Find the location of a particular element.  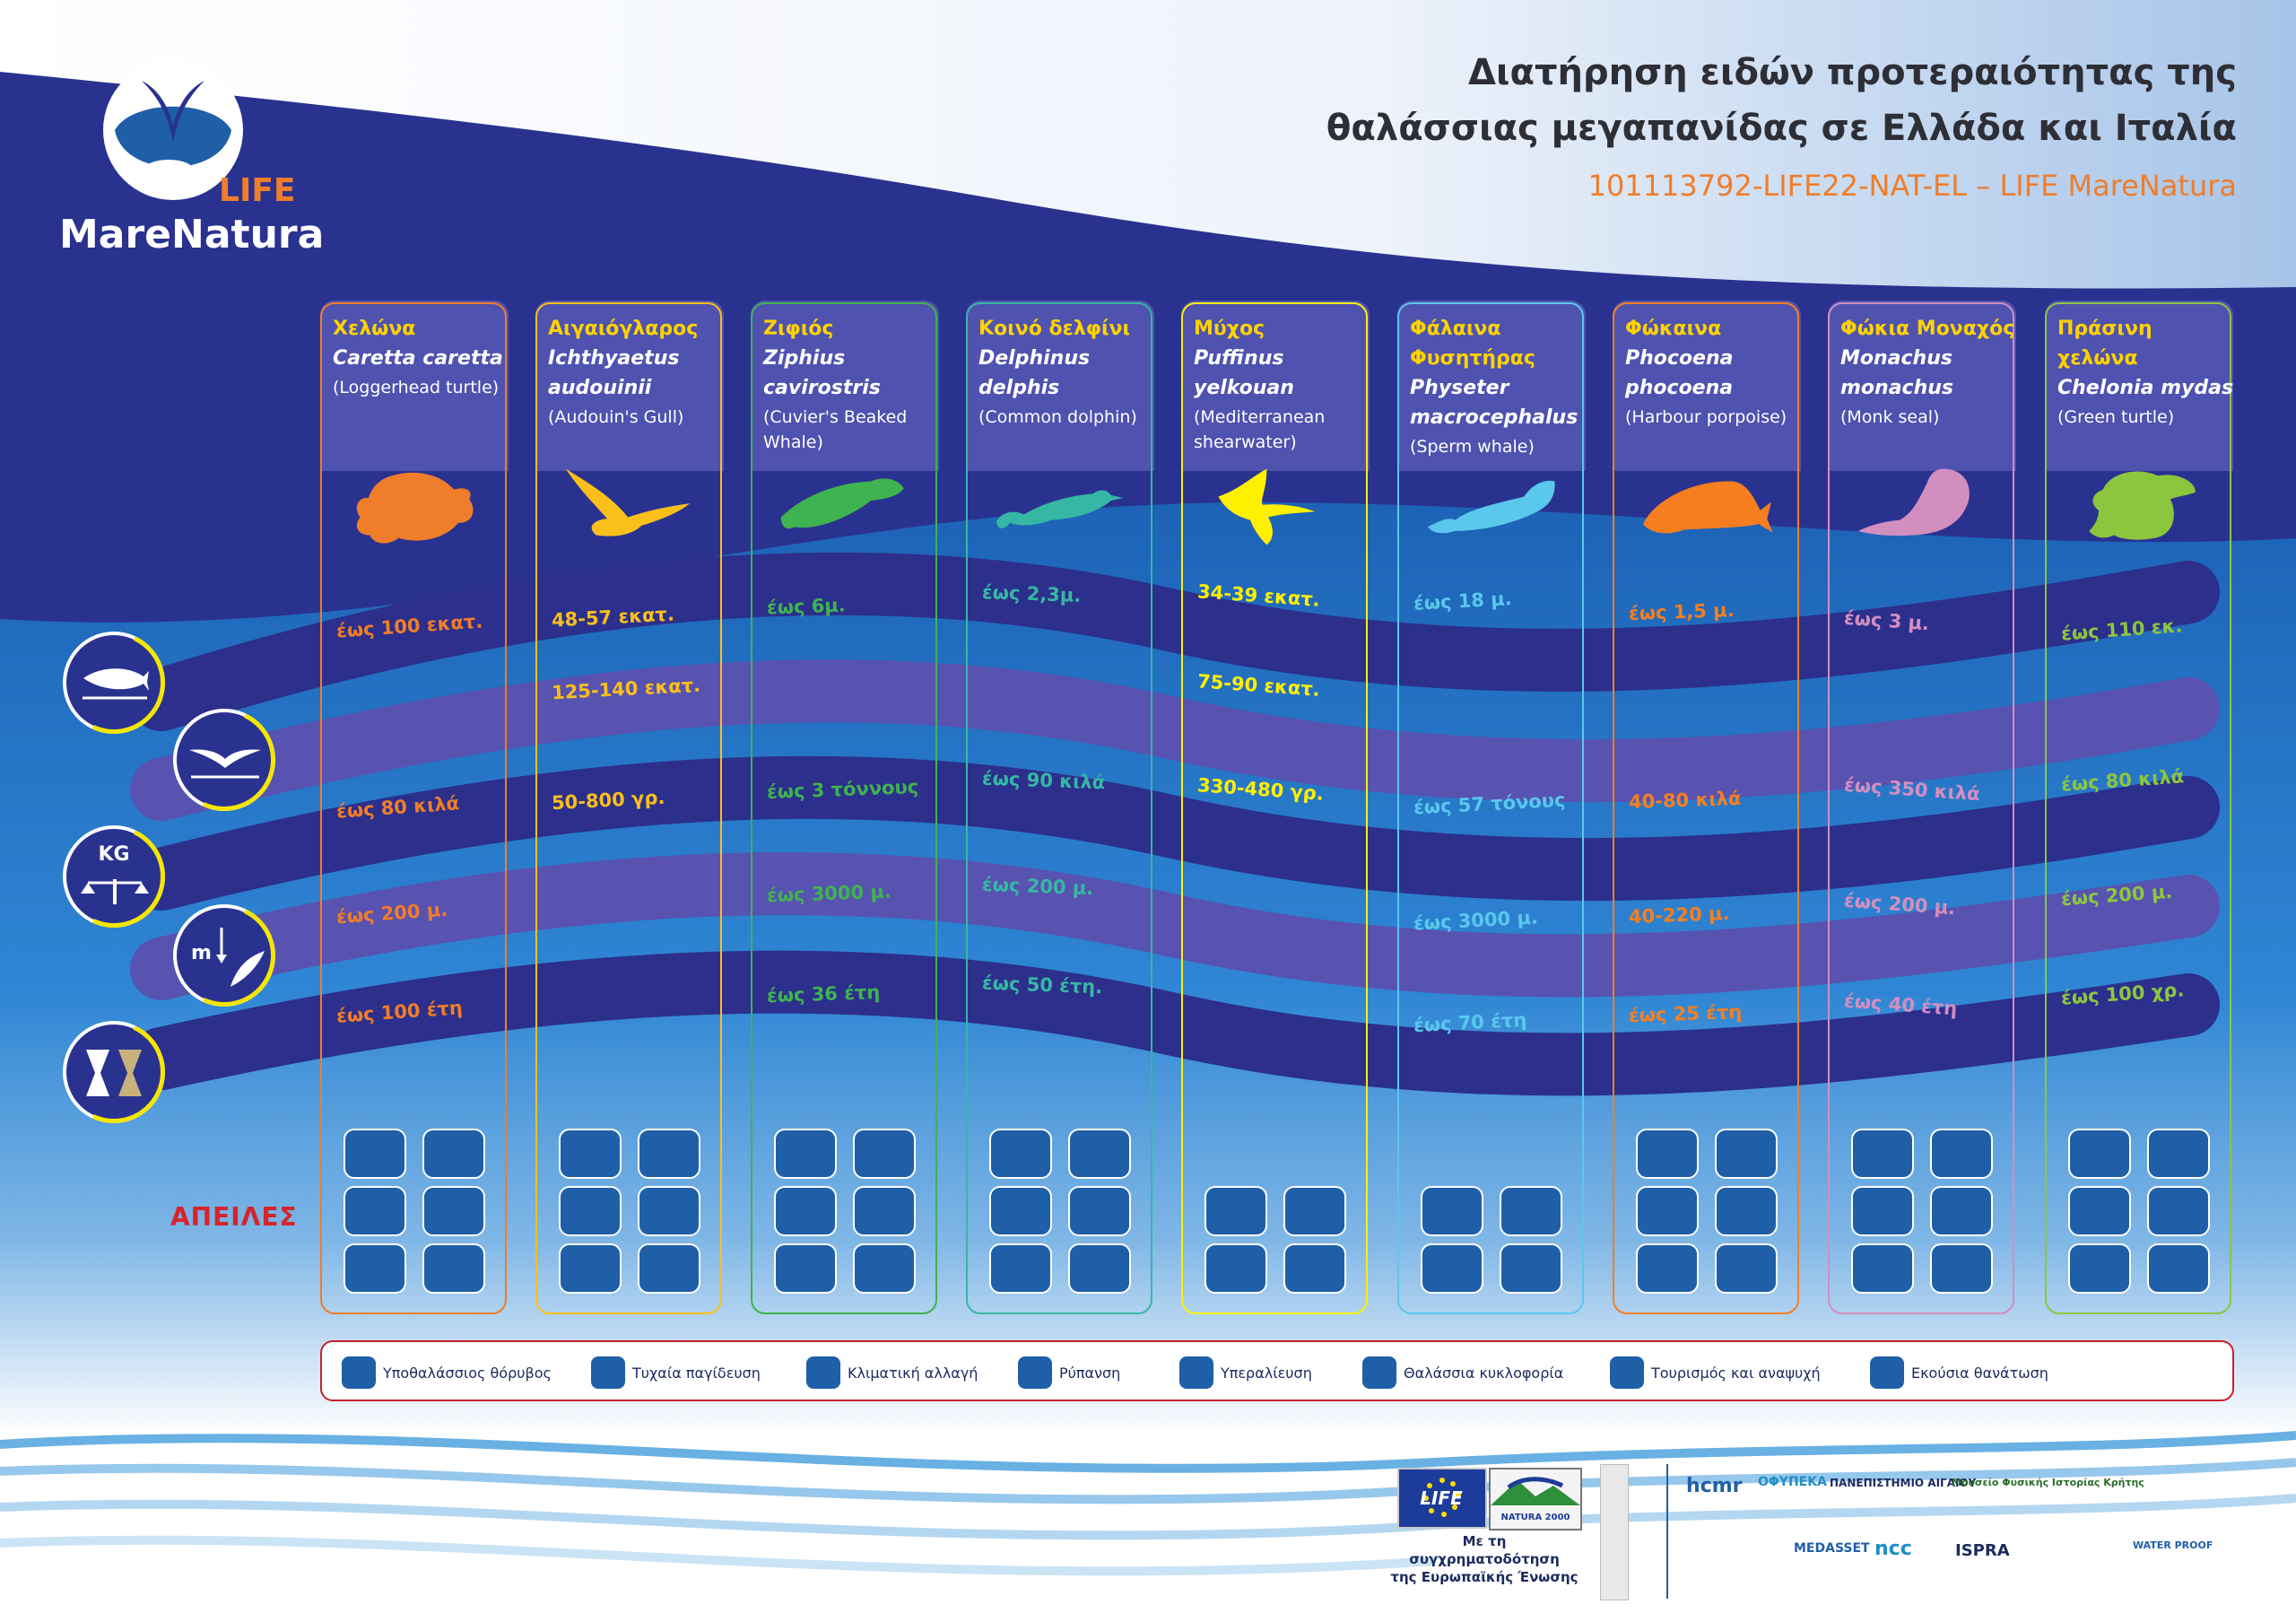

natura2000-logo: NATURA 2000 is located at coordinates (1535, 1499).